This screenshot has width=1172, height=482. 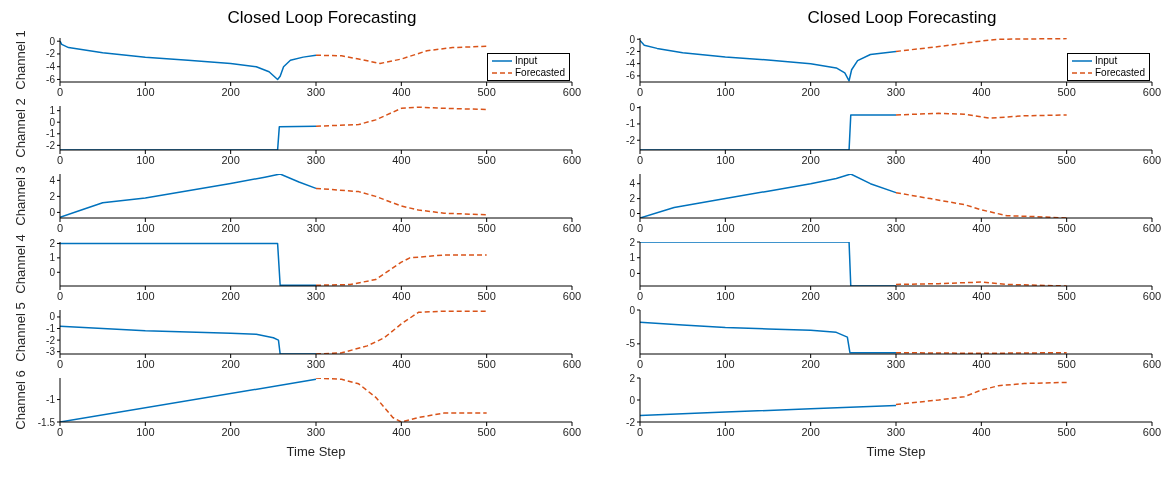 What do you see at coordinates (631, 344) in the screenshot?
I see `y-tick-label: -5` at bounding box center [631, 344].